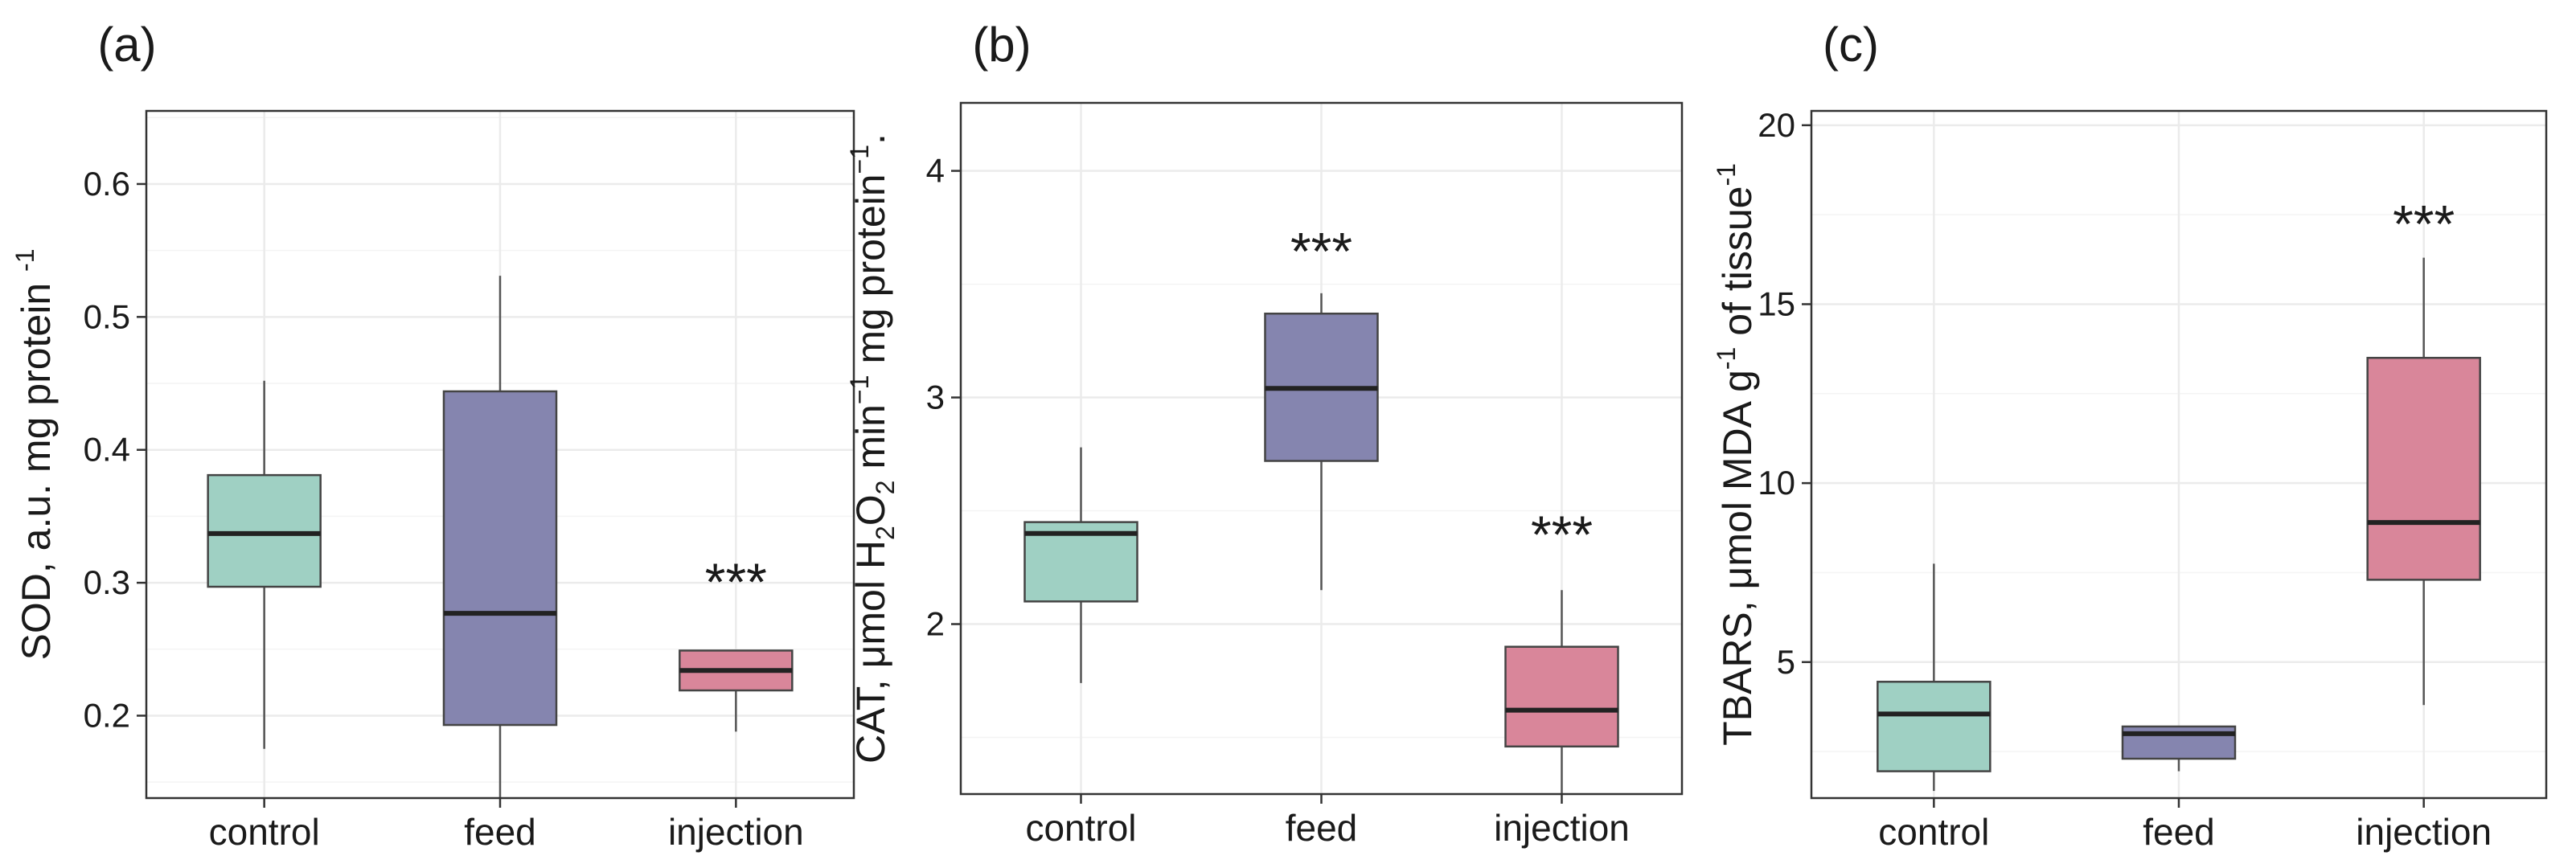  What do you see at coordinates (24, 260) in the screenshot?
I see `y-axis-title-superscript: -1` at bounding box center [24, 260].